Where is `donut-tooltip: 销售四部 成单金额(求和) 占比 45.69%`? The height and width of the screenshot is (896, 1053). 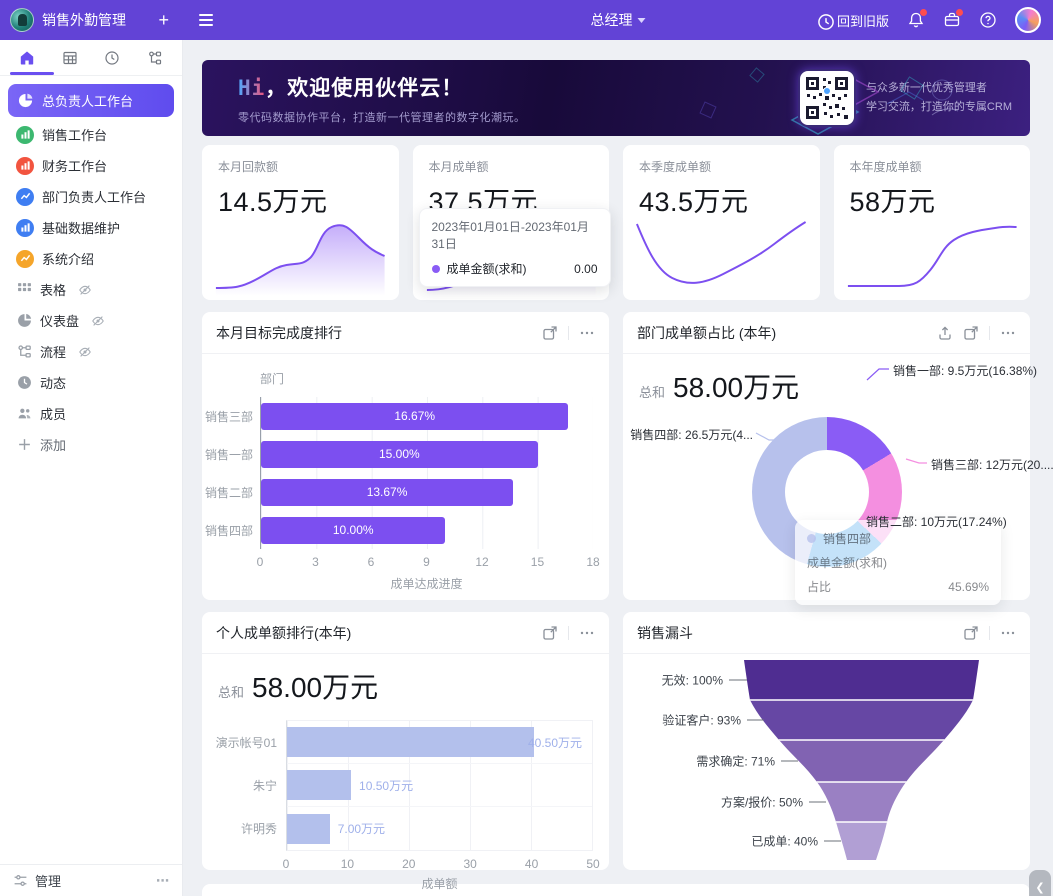 donut-tooltip: 销售四部 成单金额(求和) 占比 45.69% is located at coordinates (898, 562).